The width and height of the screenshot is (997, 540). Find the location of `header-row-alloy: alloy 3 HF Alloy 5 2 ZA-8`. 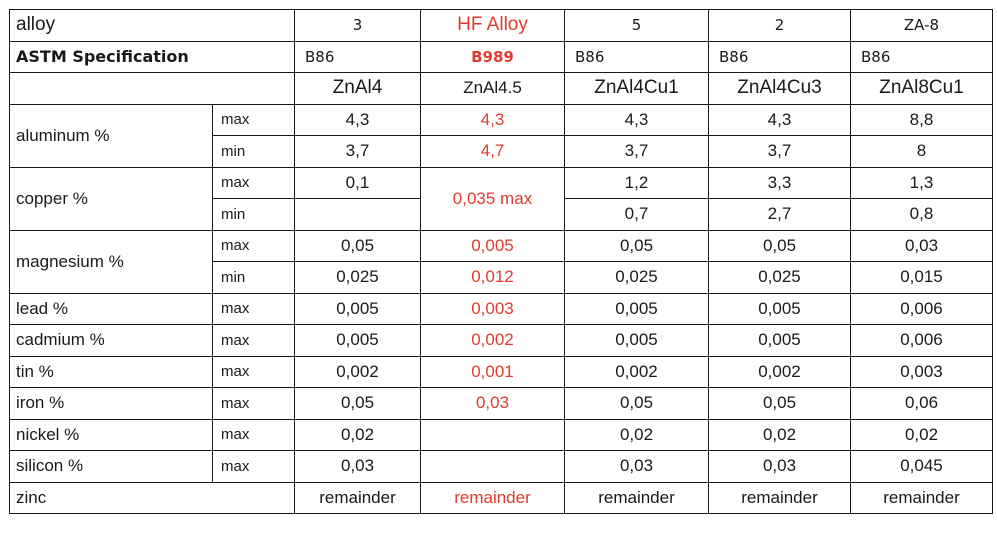

header-row-alloy: alloy 3 HF Alloy 5 2 ZA-8 is located at coordinates (501, 25).